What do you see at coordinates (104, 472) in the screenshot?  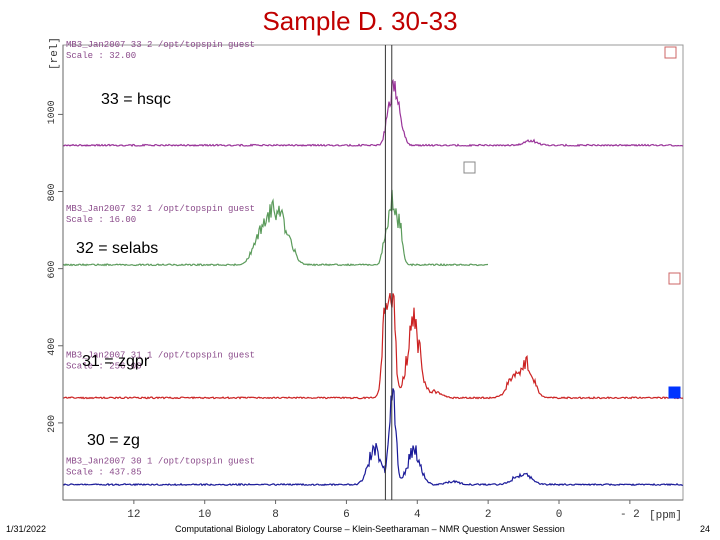 I see `spectrum-header-line2: Scale : 437.85` at bounding box center [104, 472].